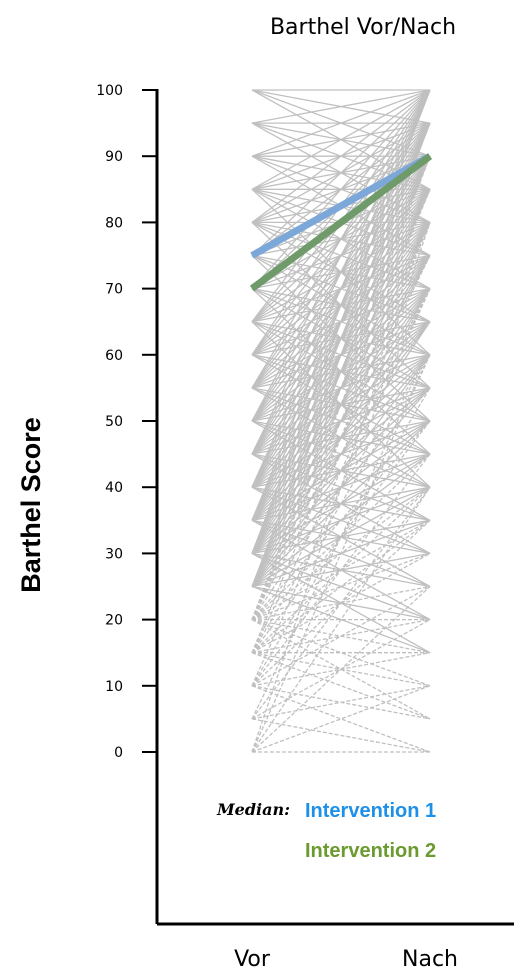 This screenshot has width=514, height=974. What do you see at coordinates (114, 621) in the screenshot?
I see `y-tick-label: 20` at bounding box center [114, 621].